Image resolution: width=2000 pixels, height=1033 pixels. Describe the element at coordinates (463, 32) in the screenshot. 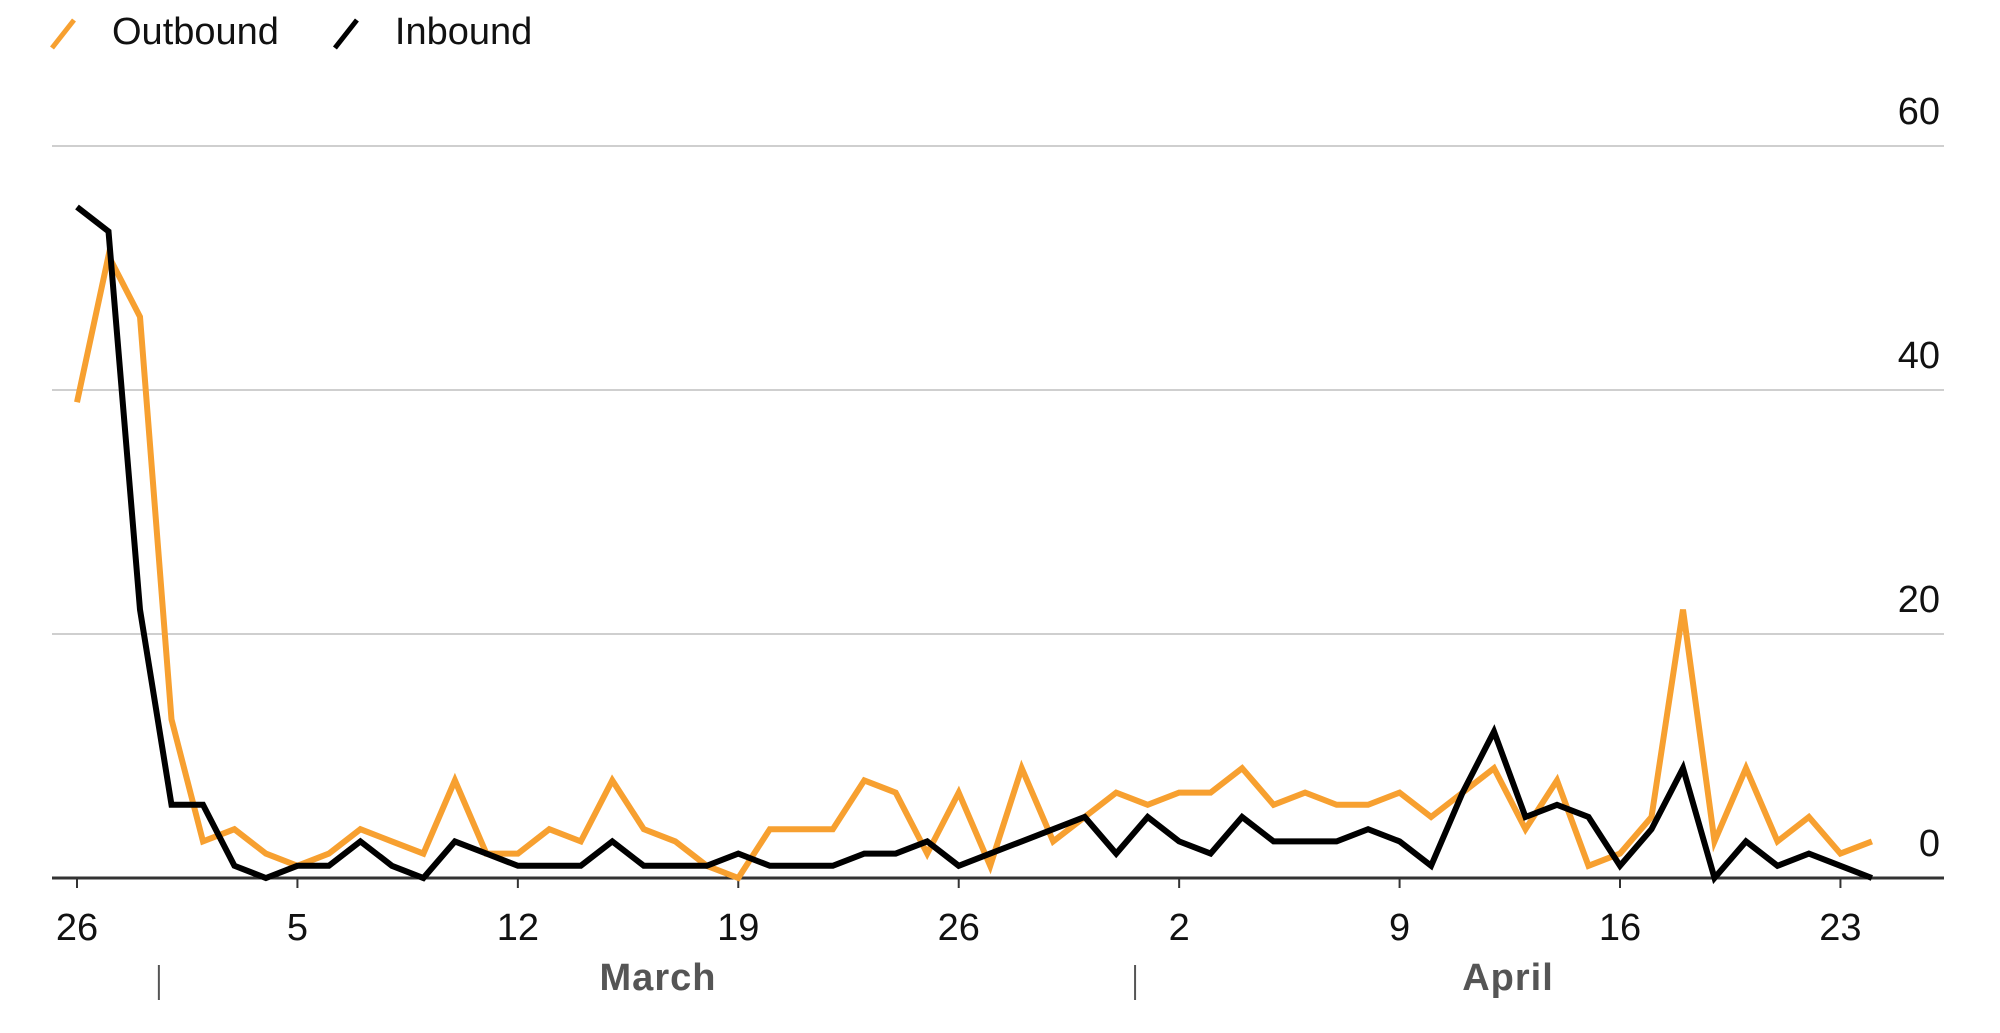

I see `legend-label: Inbound` at that location.